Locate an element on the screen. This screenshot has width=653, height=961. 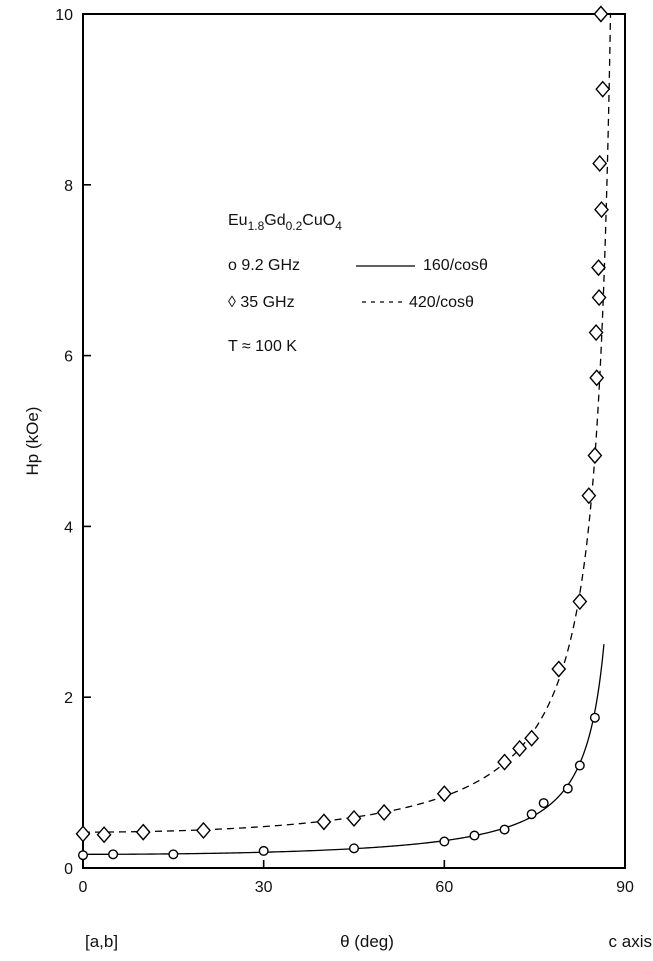
y-tick-label: 8 is located at coordinates (68, 186).